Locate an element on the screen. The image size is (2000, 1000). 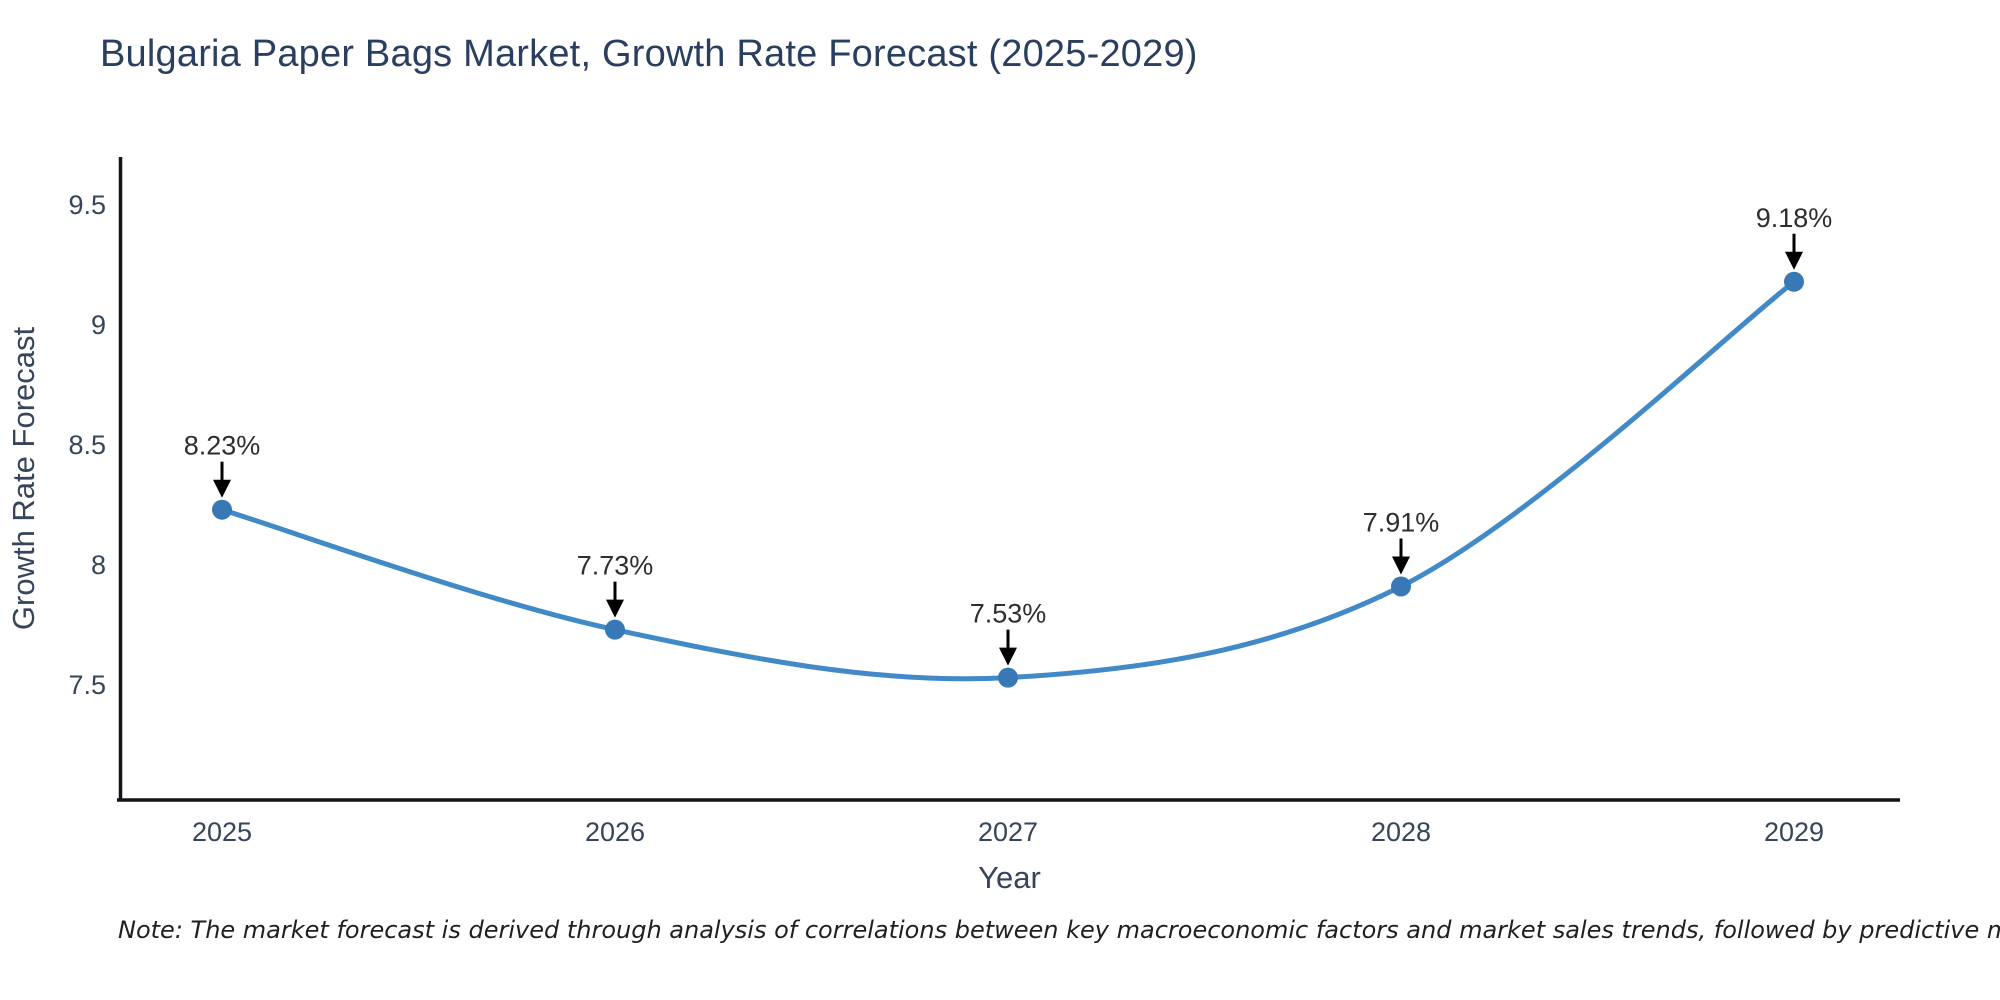
data-label: 8.23% is located at coordinates (222, 446).